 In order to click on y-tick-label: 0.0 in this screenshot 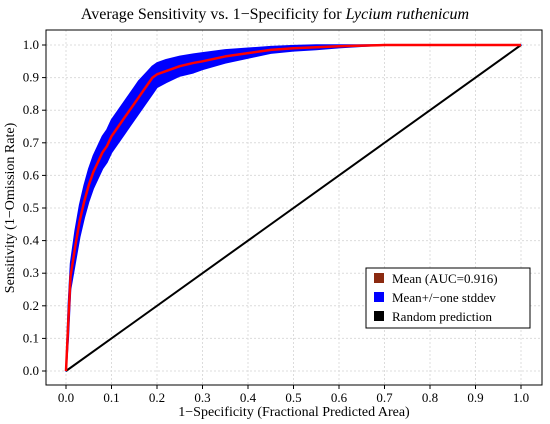, I will do `click(31, 370)`.